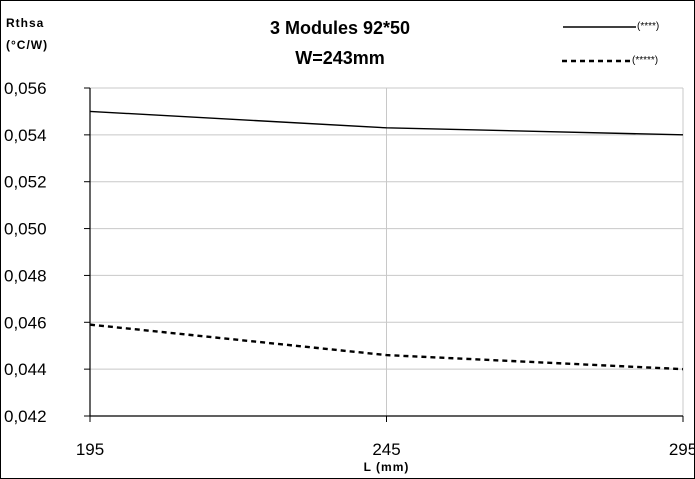 This screenshot has height=479, width=695. What do you see at coordinates (25, 416) in the screenshot?
I see `y-tick-label: 0,042` at bounding box center [25, 416].